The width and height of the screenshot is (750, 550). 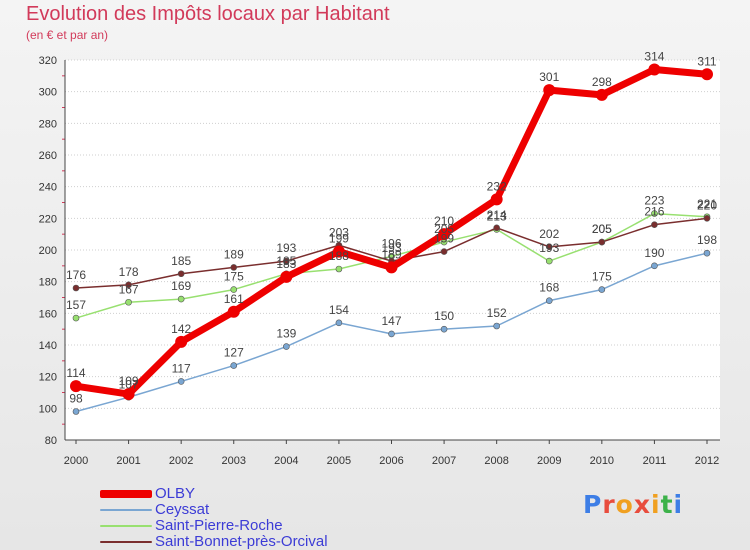 I want to click on data-label: 213, so click(x=497, y=216).